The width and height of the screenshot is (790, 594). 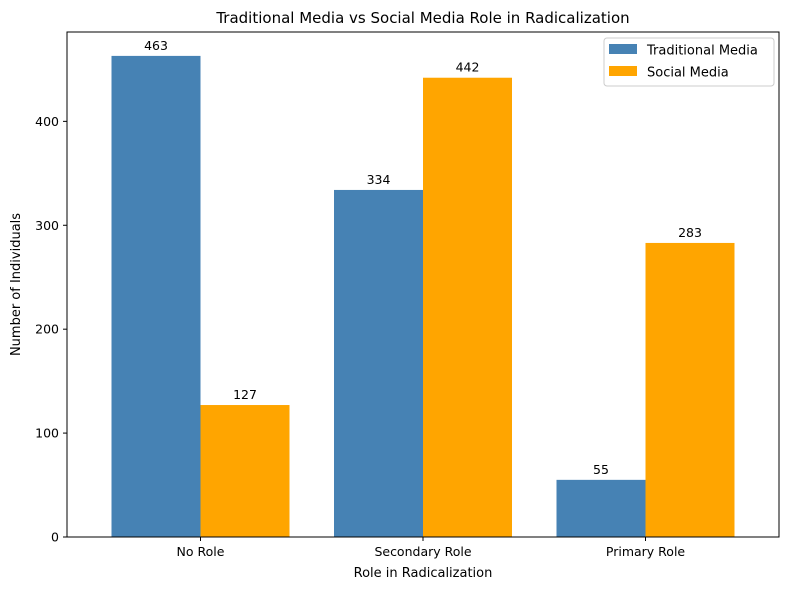 I want to click on legend-label-traditional-media: Traditional Media, so click(x=702, y=51).